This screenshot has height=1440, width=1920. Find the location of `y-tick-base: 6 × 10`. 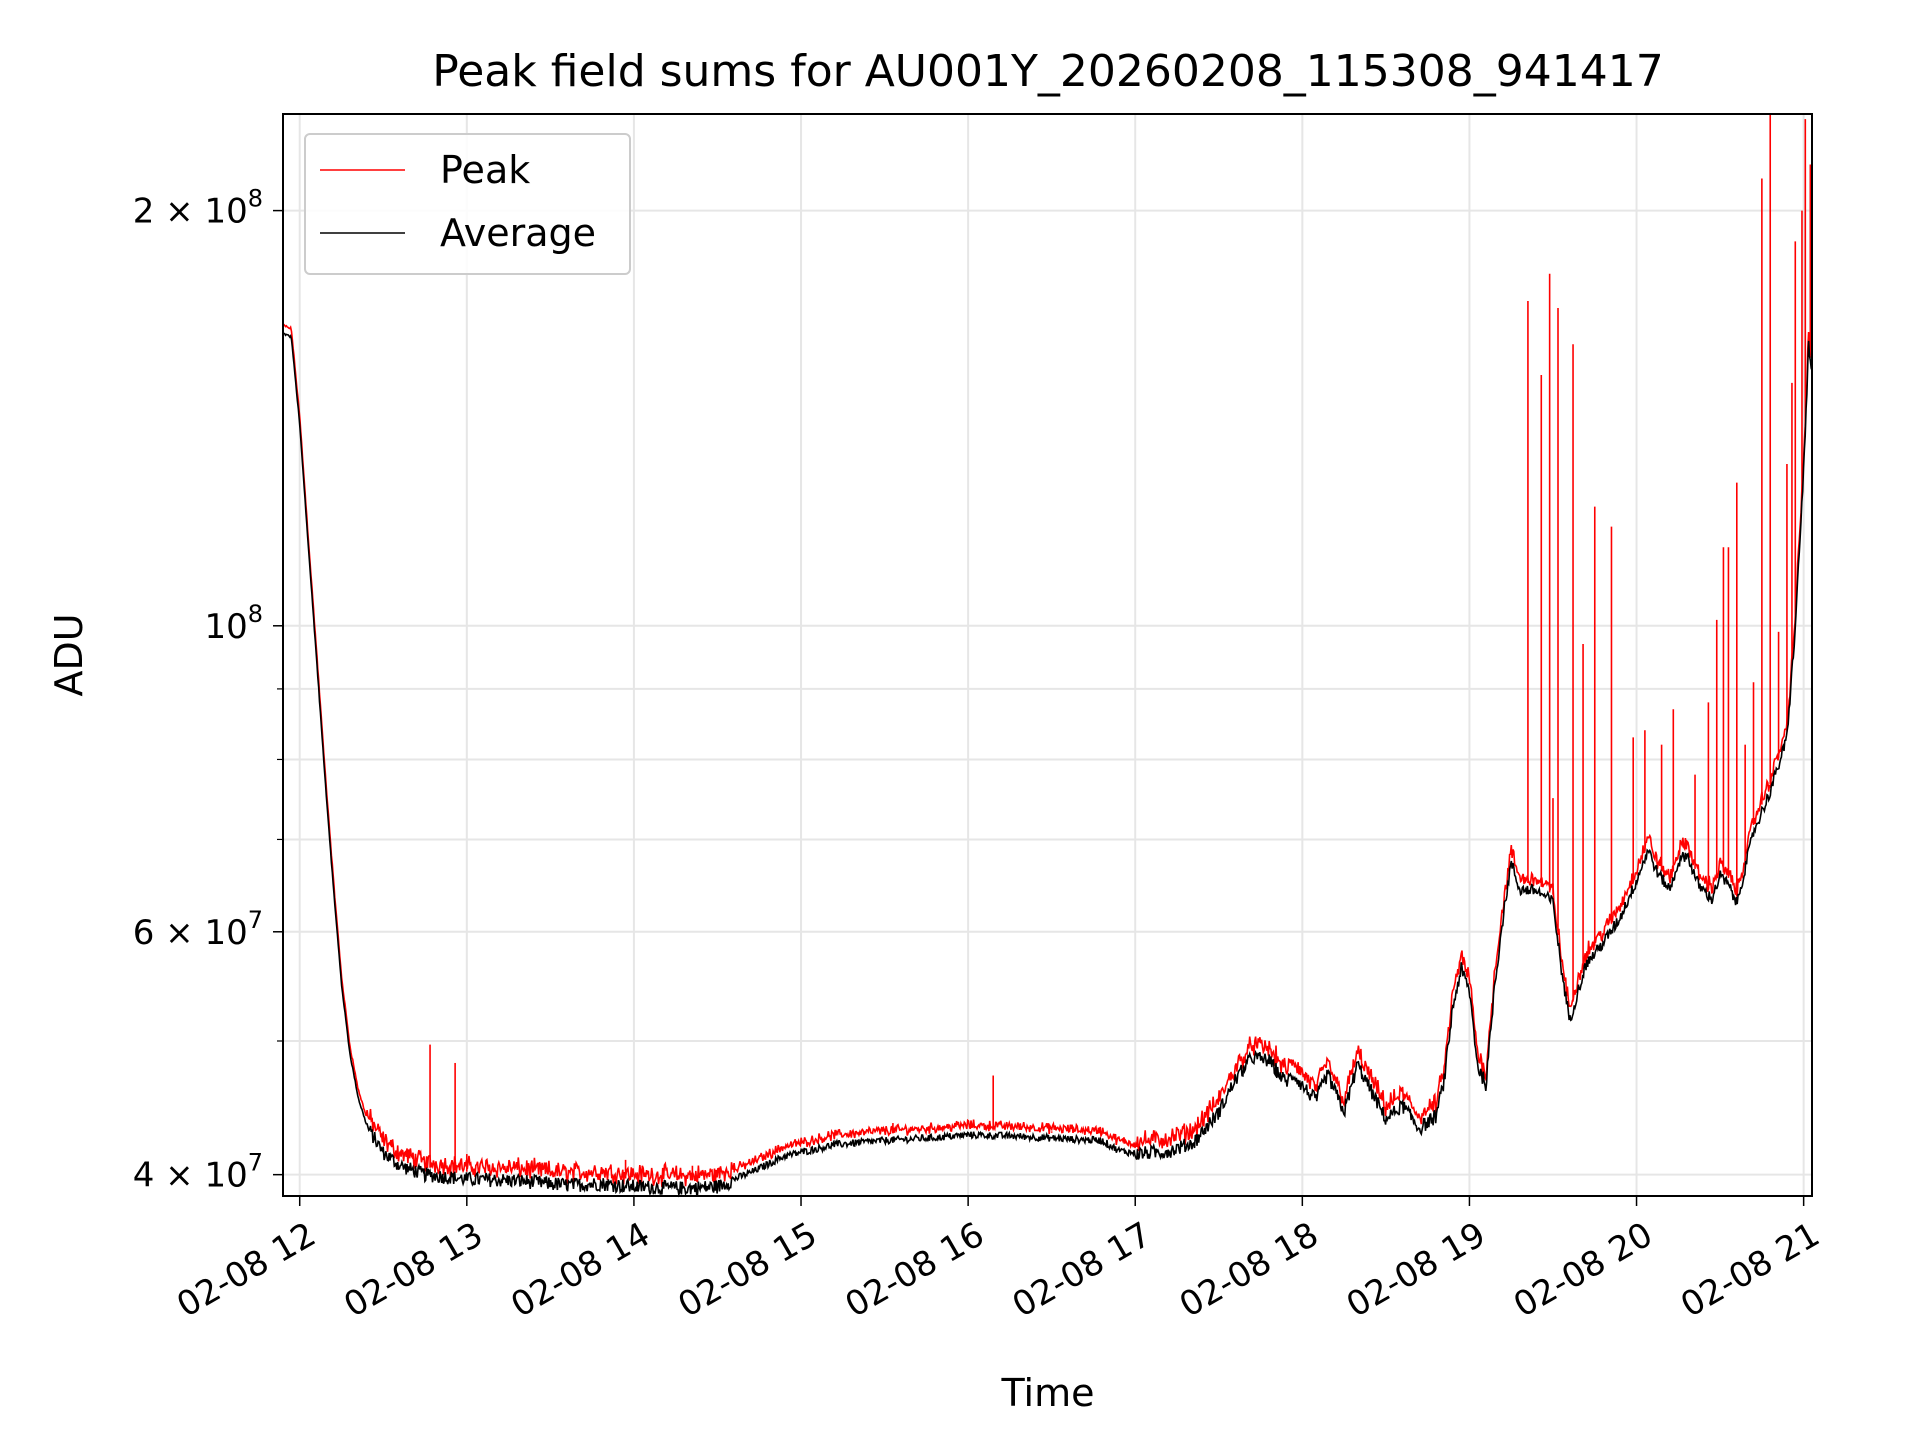

y-tick-base: 6 × 10 is located at coordinates (190, 933).